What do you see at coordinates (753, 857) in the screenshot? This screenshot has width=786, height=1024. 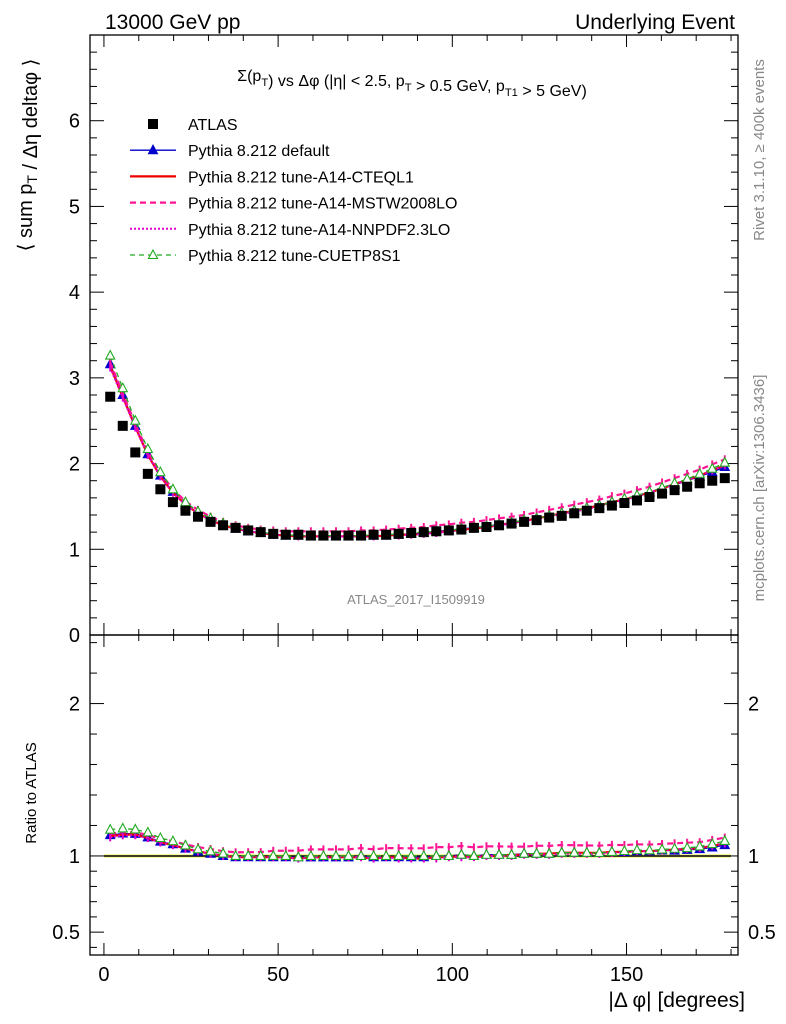 I see `y-tick-label-ratio-right: 1` at bounding box center [753, 857].